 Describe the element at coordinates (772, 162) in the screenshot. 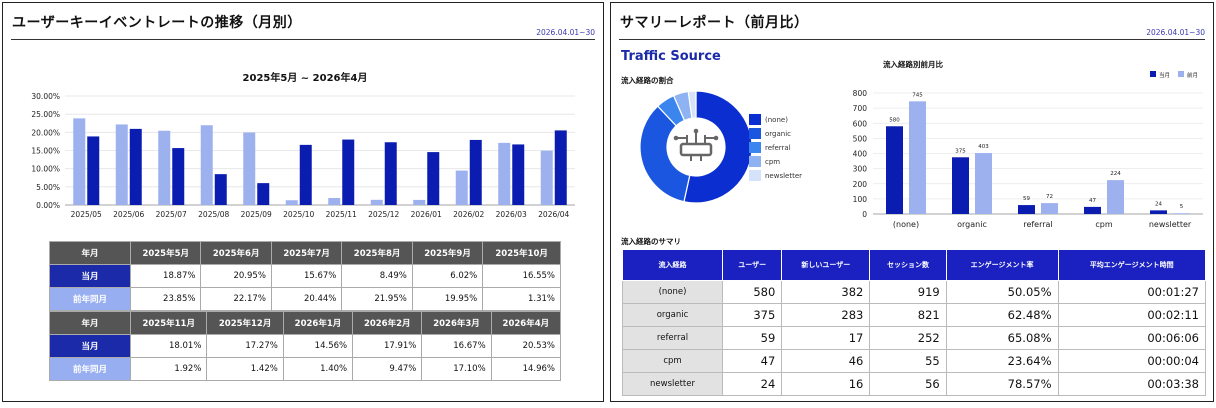

I see `legend-label: cpm` at that location.